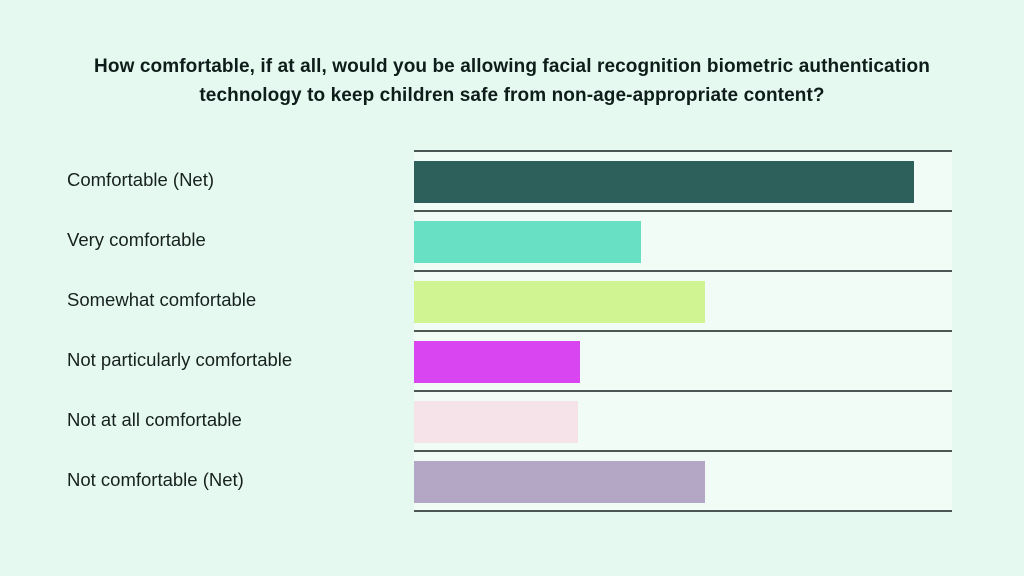 This screenshot has height=576, width=1024. I want to click on chart-row: Not particularly comfortable, so click(512, 360).